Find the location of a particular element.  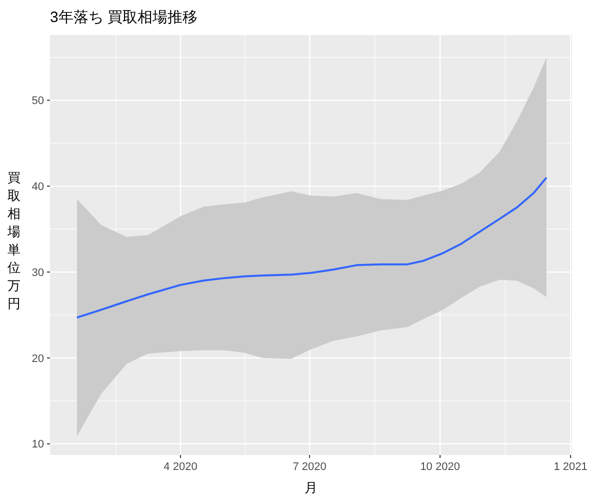

chart-title: 3年落ち 買取相場推移 is located at coordinates (124, 17).